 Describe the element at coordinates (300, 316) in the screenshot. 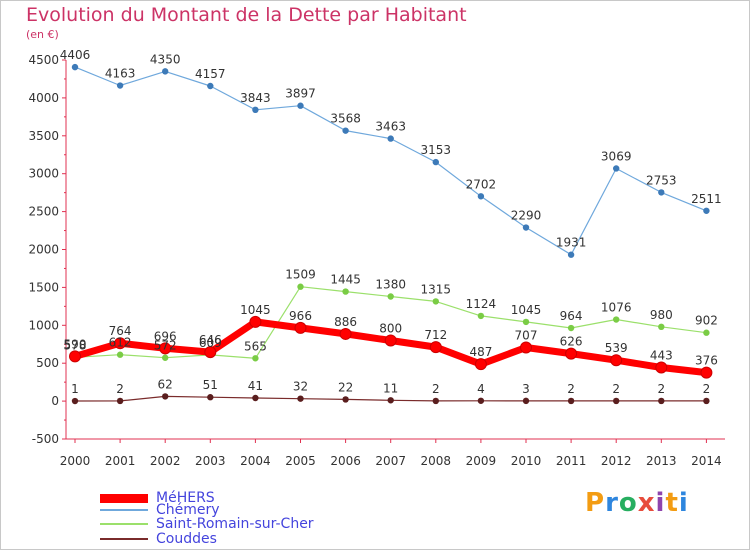

I see `data-label-0: 966` at that location.